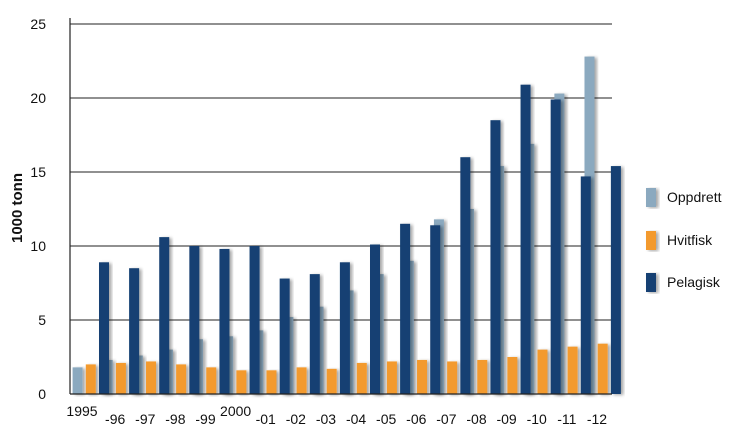  Describe the element at coordinates (615, 280) in the screenshot. I see `bar-pelagisk--12` at that location.